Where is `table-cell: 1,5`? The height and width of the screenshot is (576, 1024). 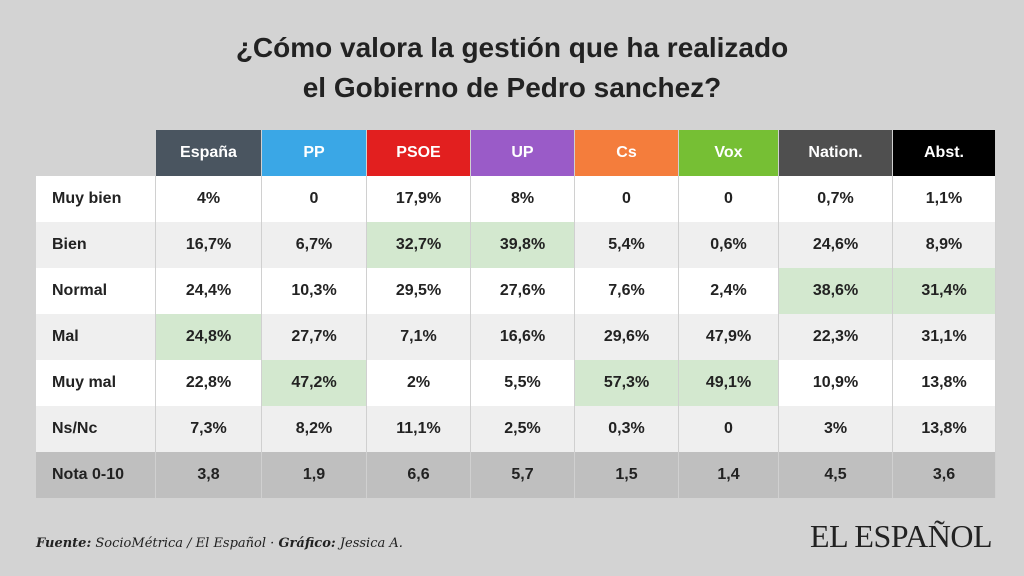 table-cell: 1,5 is located at coordinates (627, 475).